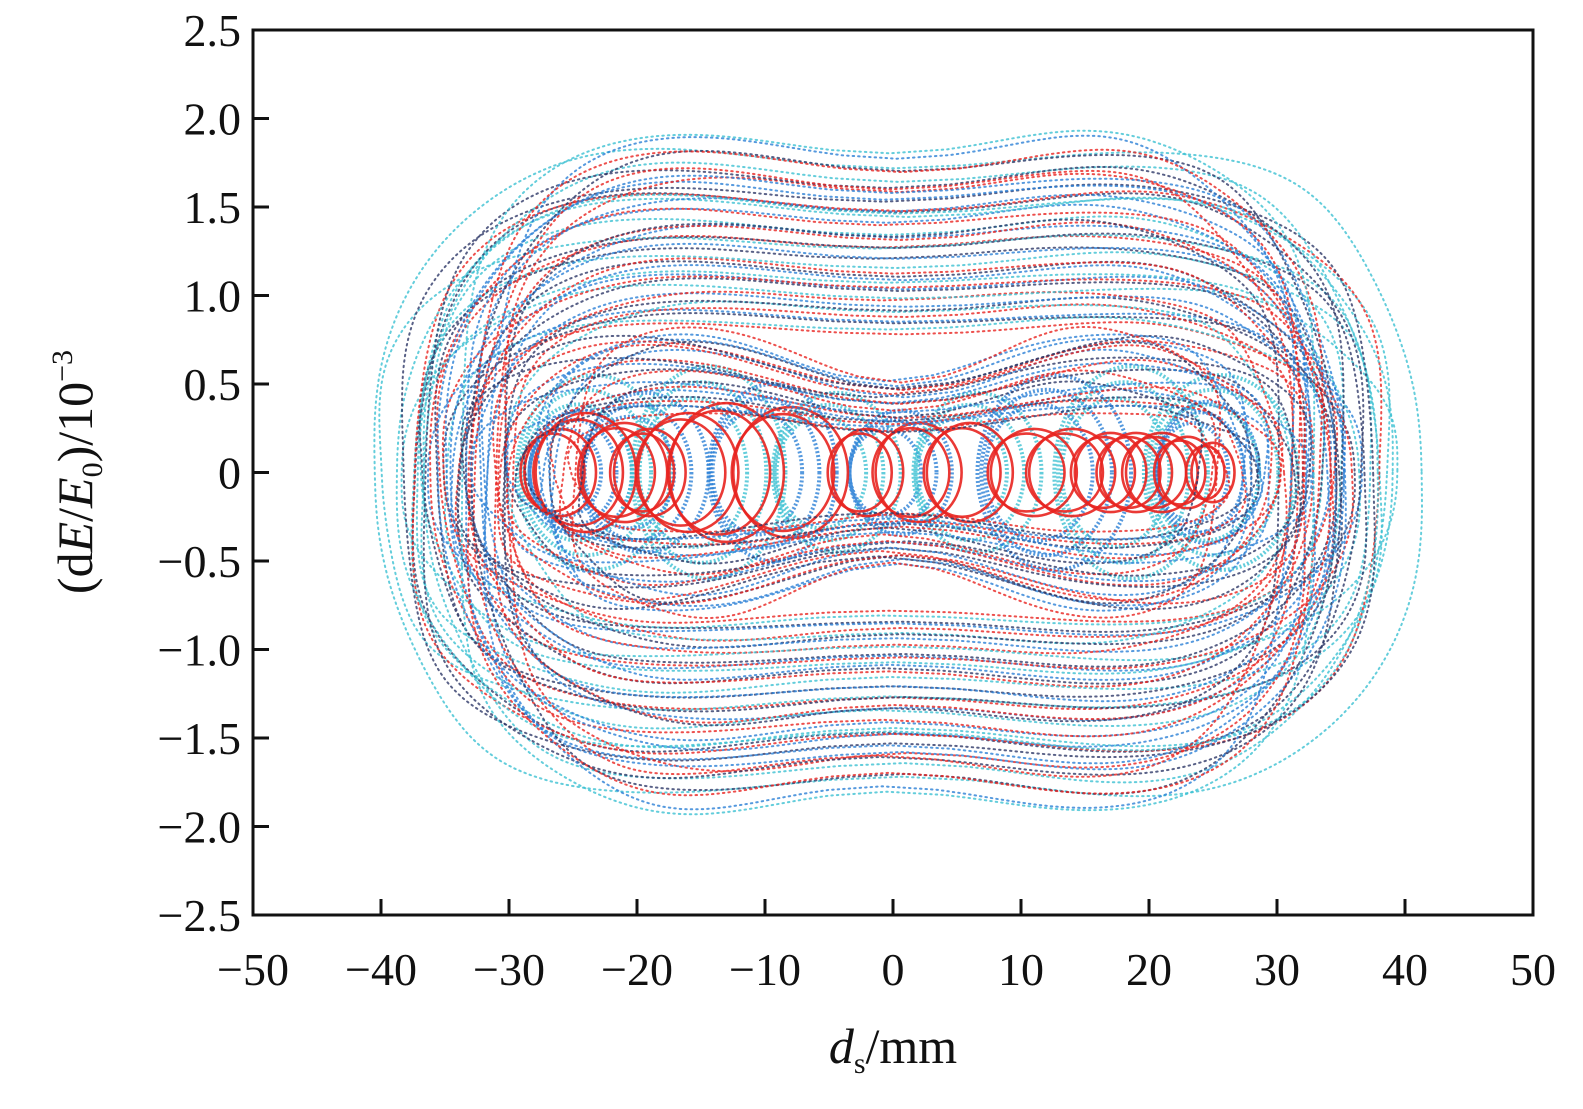  Describe the element at coordinates (1277, 969) in the screenshot. I see `x-tick-label: 30` at that location.